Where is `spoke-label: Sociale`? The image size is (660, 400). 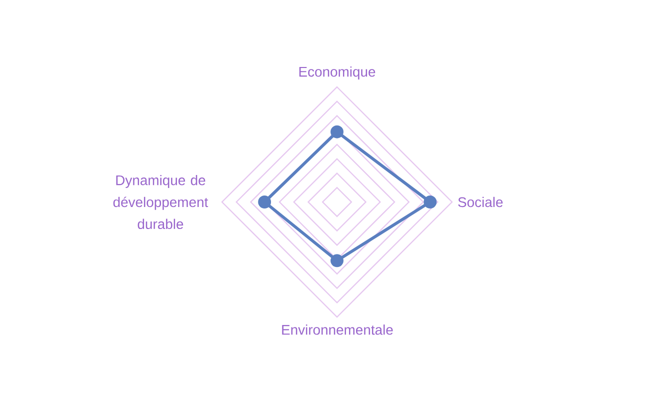
spoke-label: Sociale is located at coordinates (480, 202).